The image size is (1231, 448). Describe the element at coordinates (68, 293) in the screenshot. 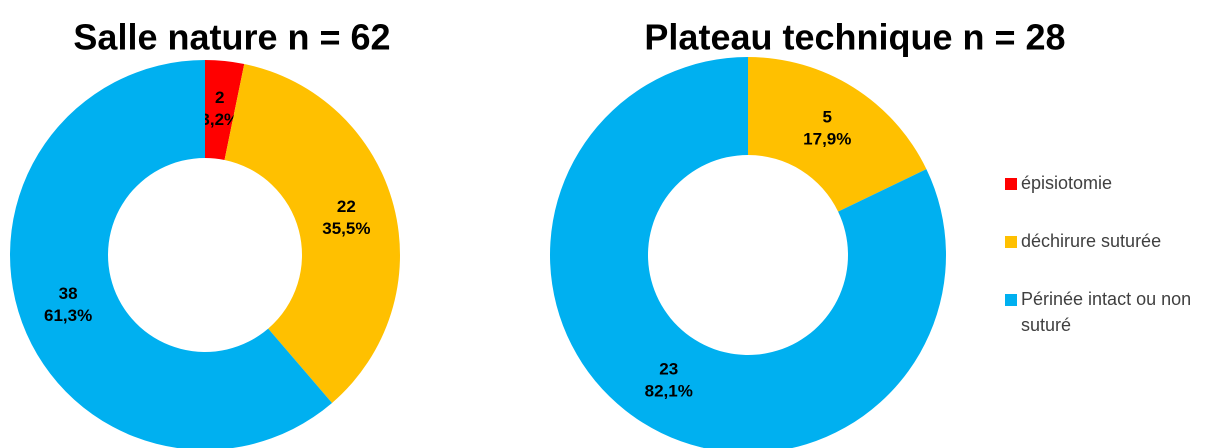

I see `value-label: 38` at that location.